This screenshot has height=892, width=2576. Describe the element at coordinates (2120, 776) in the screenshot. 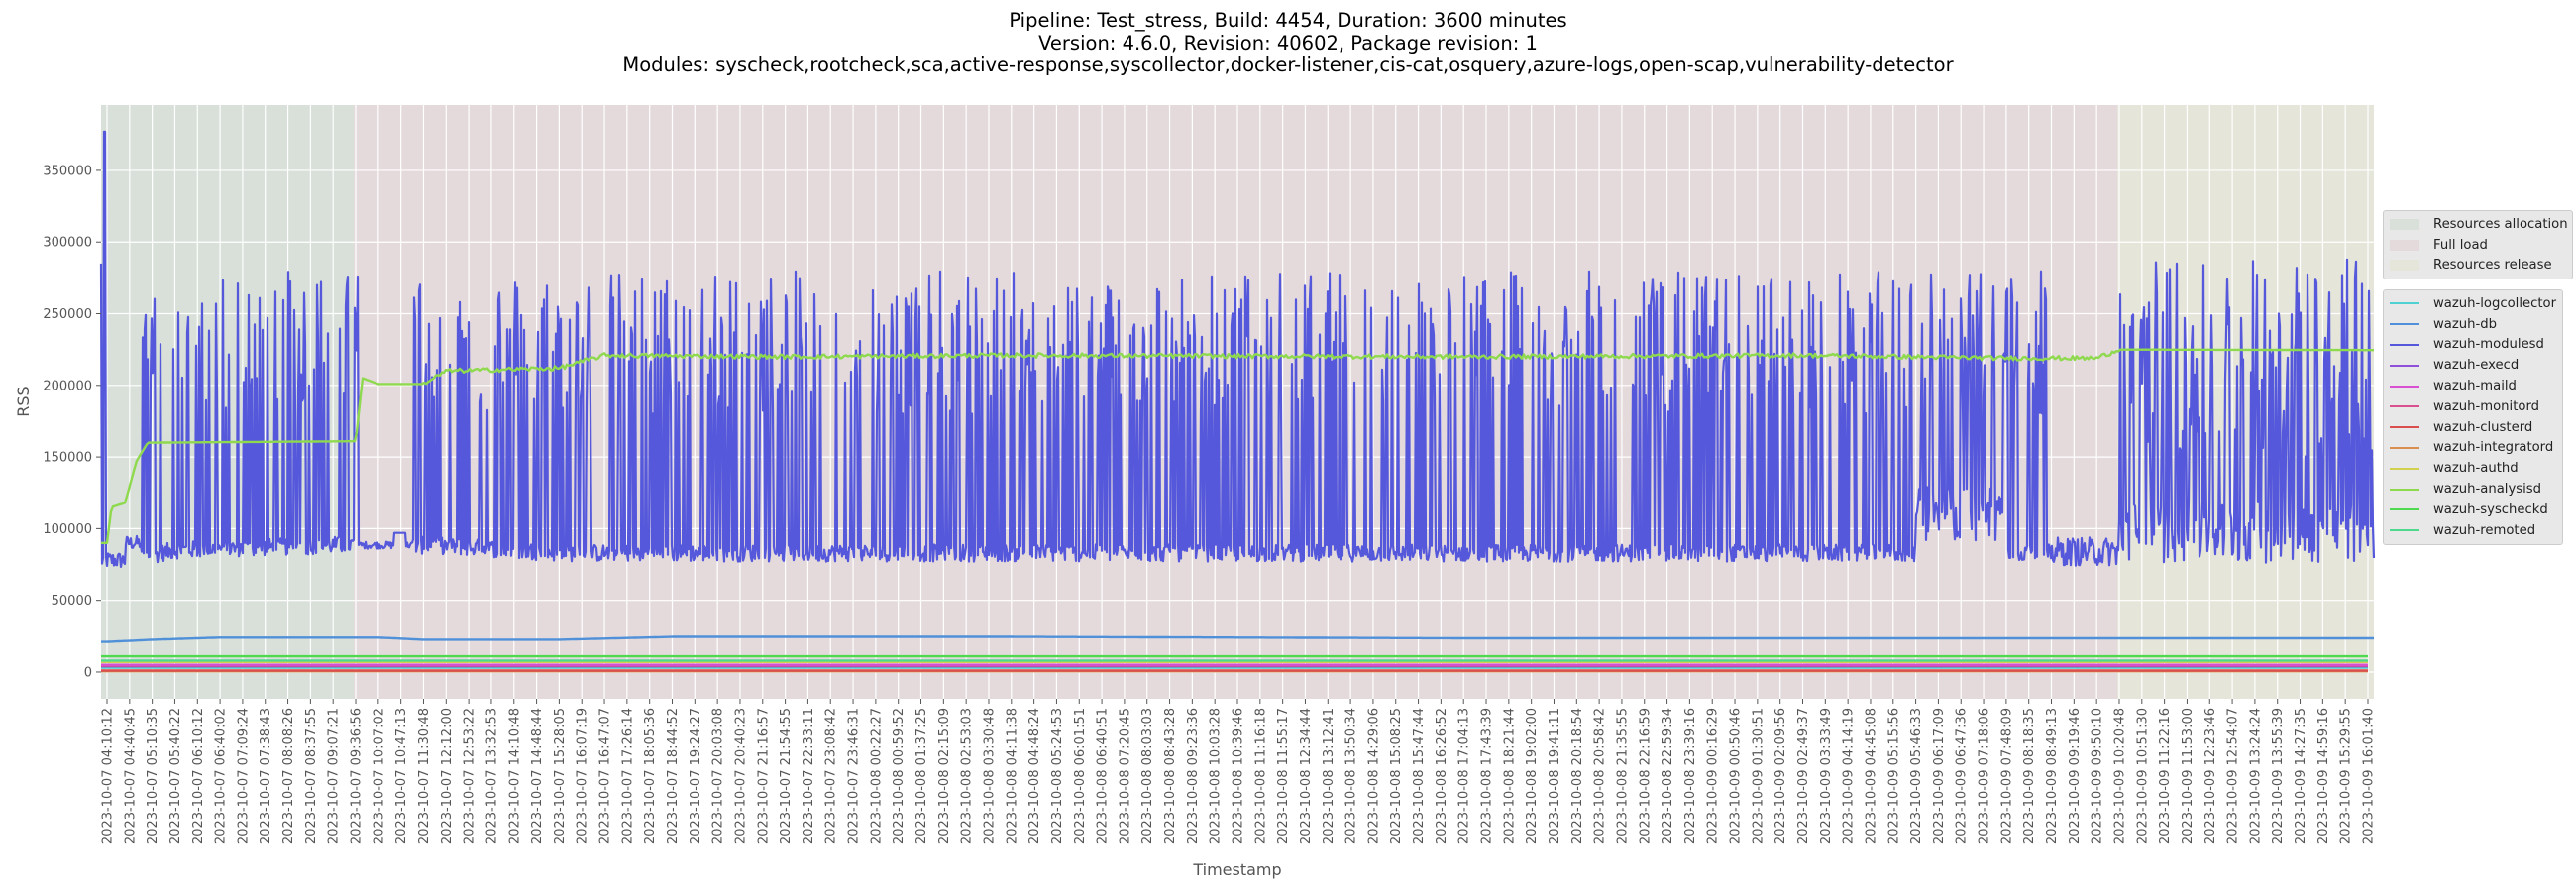

I see `x-tick-label: 2023-10-09 10:20:48` at that location.